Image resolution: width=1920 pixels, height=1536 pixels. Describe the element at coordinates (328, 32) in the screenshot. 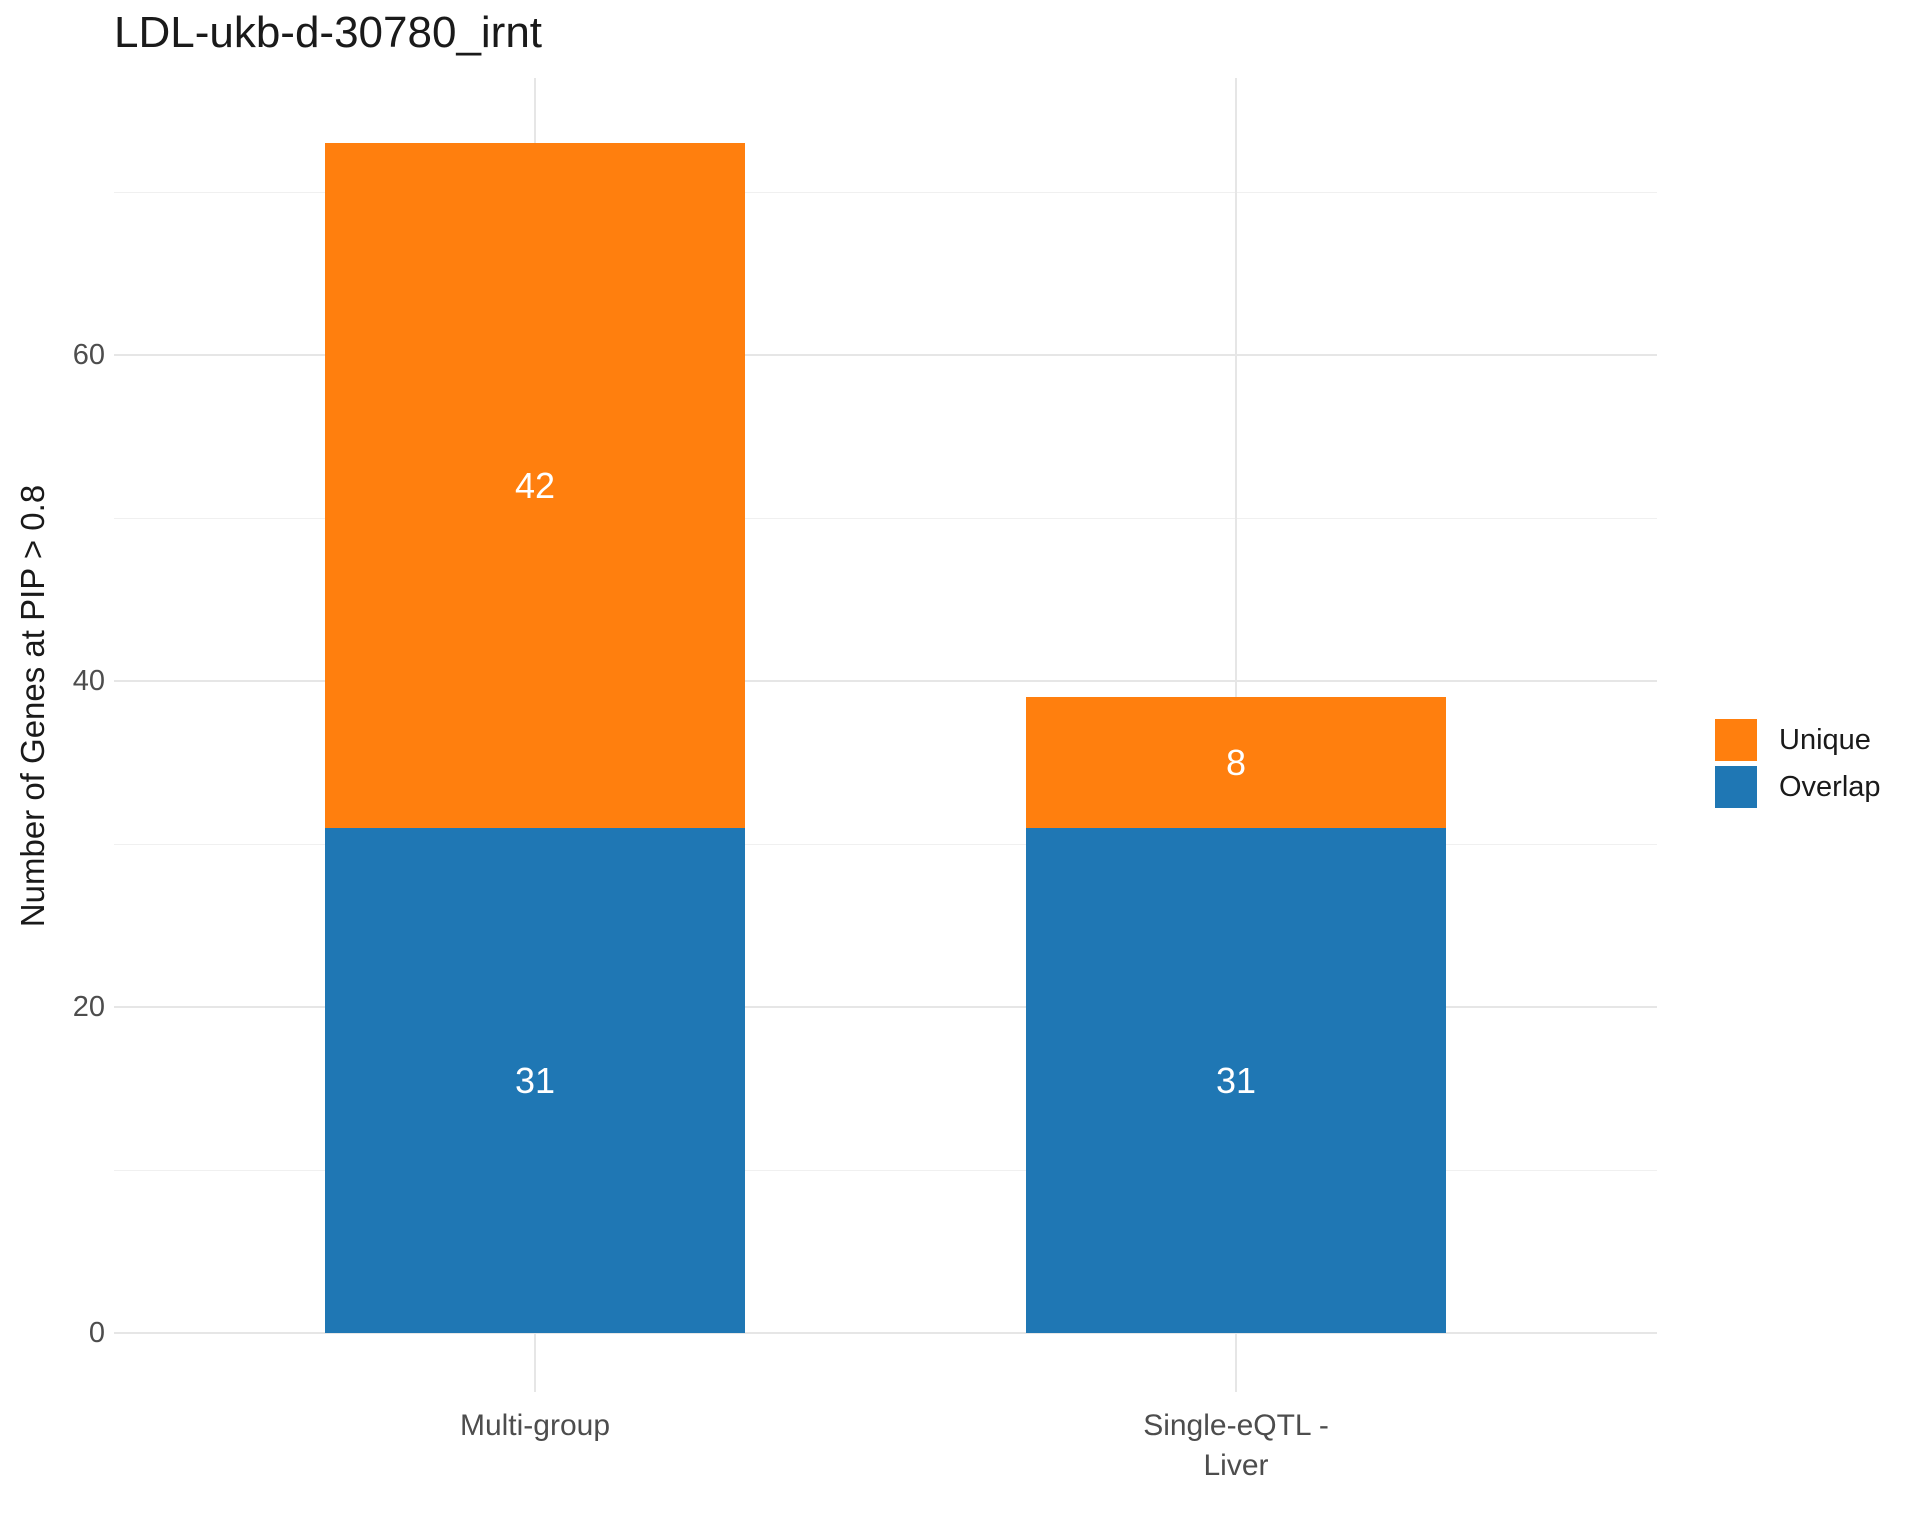

I see `chart-title: LDL-ukb-d-30780_irnt` at that location.